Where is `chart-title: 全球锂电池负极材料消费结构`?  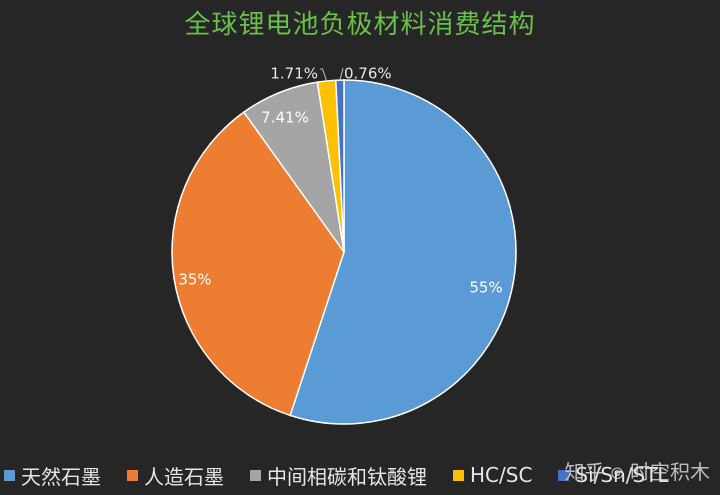
chart-title: 全球锂电池负极材料消费结构 is located at coordinates (360, 25).